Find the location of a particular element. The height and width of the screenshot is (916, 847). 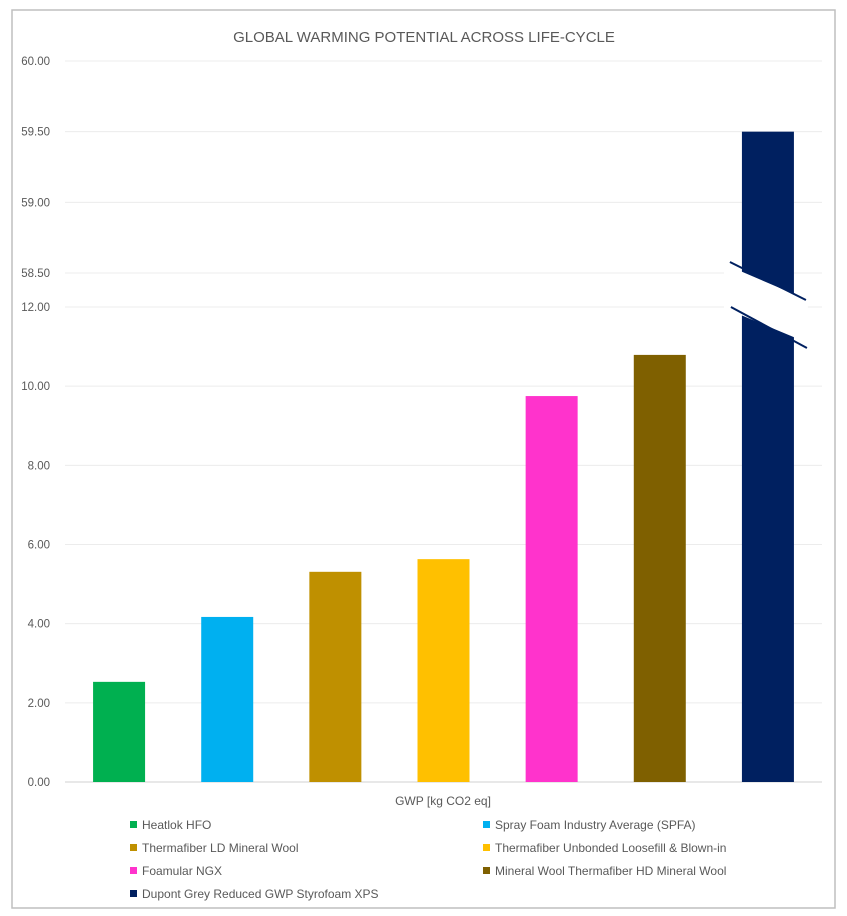

legend-label: Dupont Grey Reduced GWP Styrofoam XPS is located at coordinates (260, 894).